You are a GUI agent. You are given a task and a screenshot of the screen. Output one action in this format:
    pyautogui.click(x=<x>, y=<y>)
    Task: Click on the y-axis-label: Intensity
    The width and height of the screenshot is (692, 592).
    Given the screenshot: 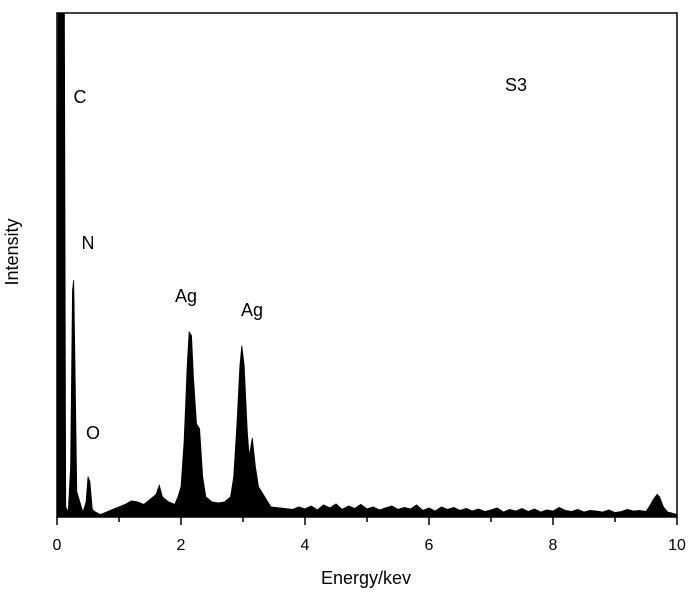 What is the action you would take?
    pyautogui.click(x=12, y=251)
    